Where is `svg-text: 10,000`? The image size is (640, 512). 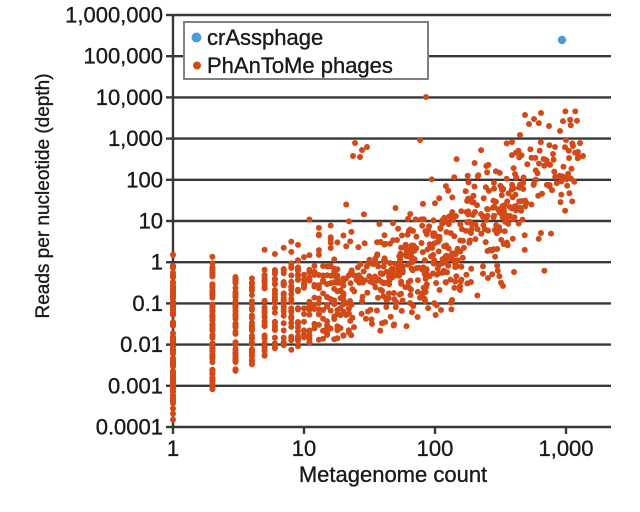
svg-text: 10,000 is located at coordinates (129, 97).